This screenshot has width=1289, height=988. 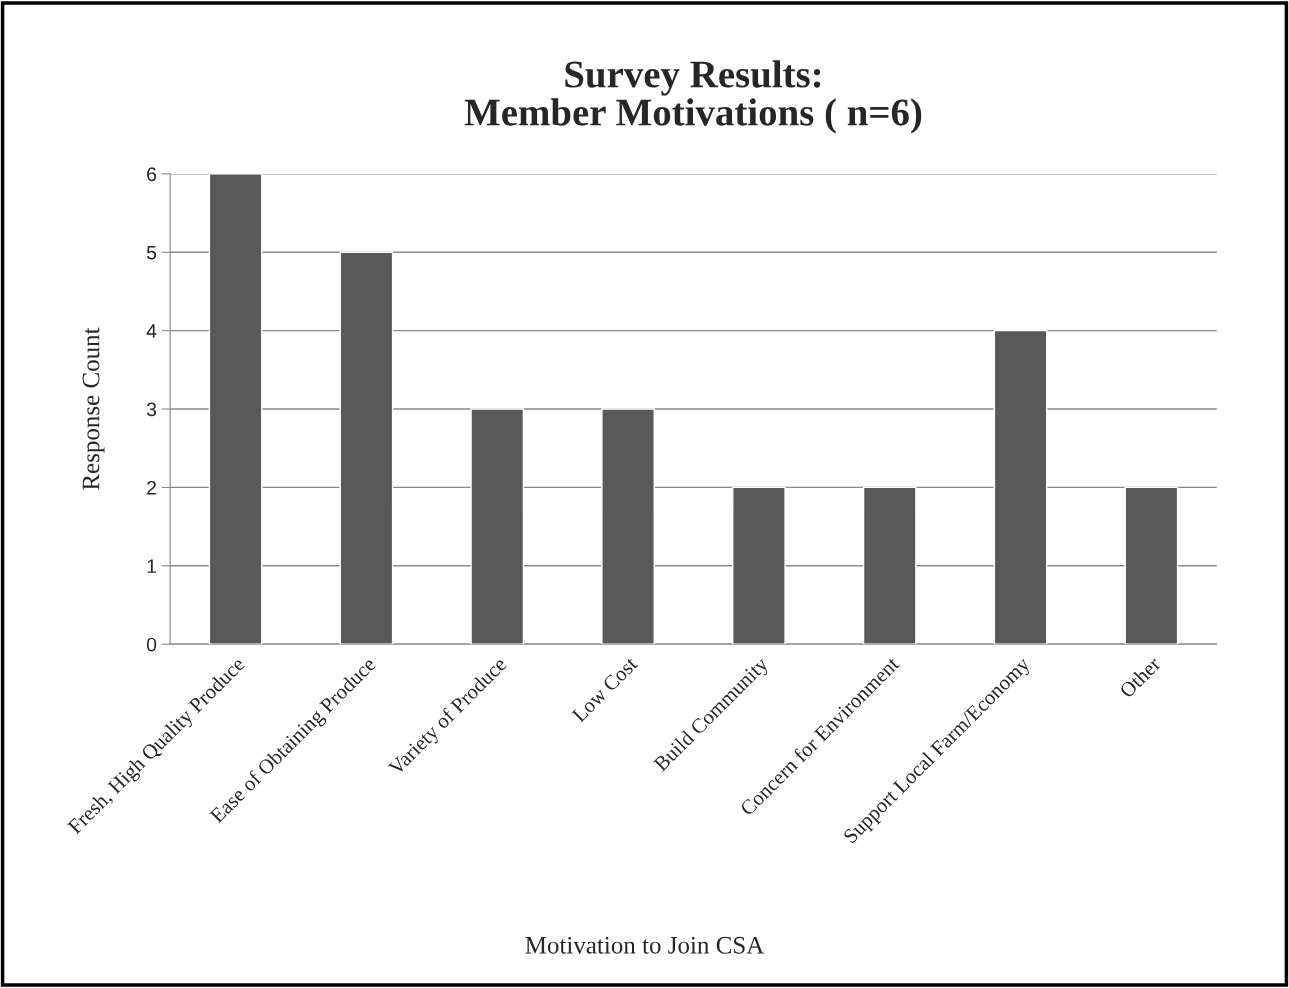 I want to click on y-tick-label: 5, so click(x=151, y=252).